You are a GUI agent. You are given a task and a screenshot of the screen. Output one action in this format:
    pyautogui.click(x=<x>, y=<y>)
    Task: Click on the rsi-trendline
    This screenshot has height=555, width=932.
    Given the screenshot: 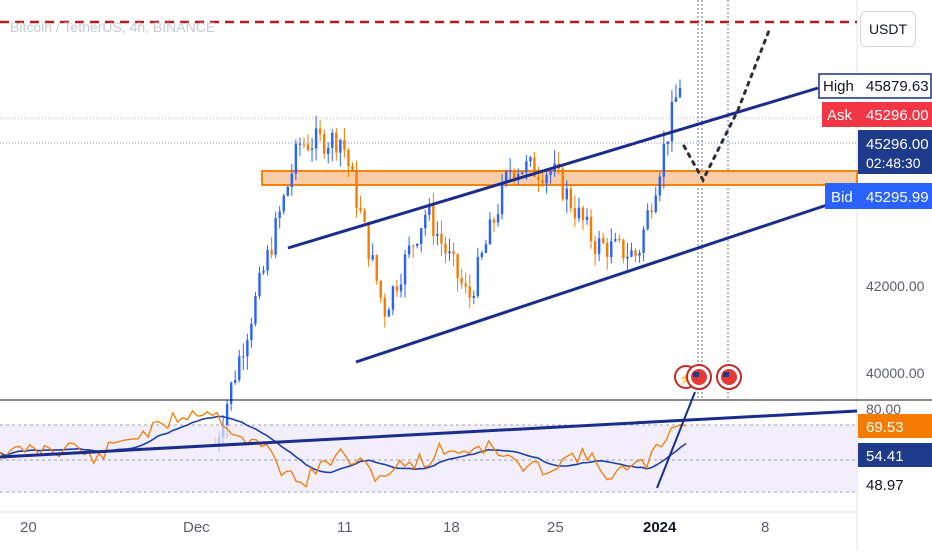 What is the action you would take?
    pyautogui.click(x=429, y=434)
    